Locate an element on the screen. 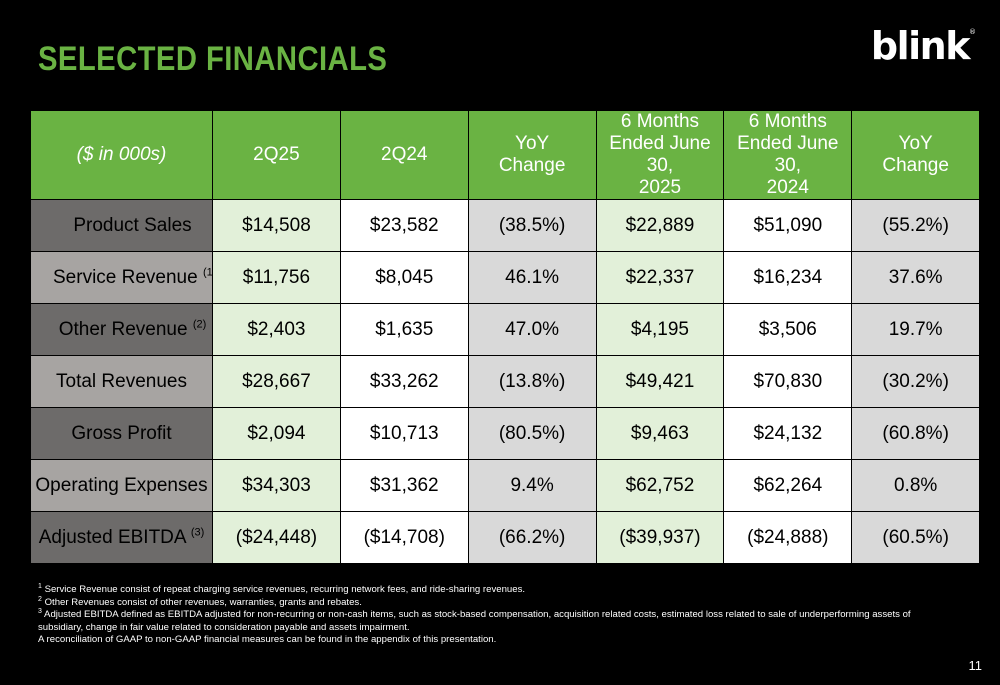 This screenshot has width=1000, height=685. table-cell: (13.8%) is located at coordinates (532, 381).